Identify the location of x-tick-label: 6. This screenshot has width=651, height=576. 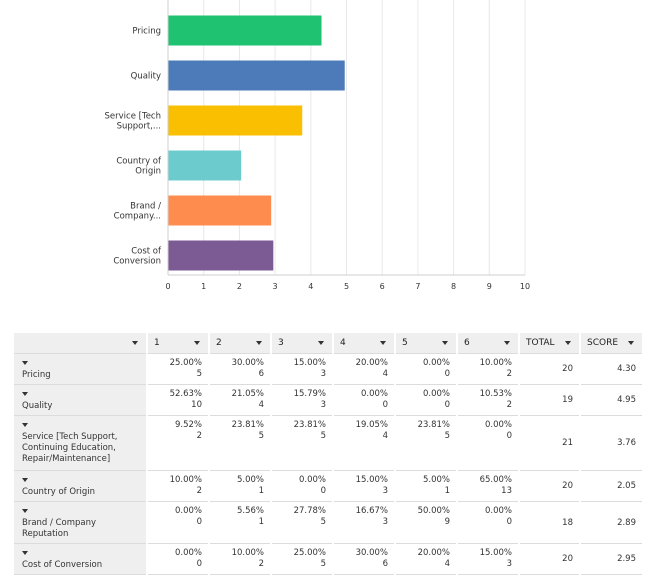
(382, 286).